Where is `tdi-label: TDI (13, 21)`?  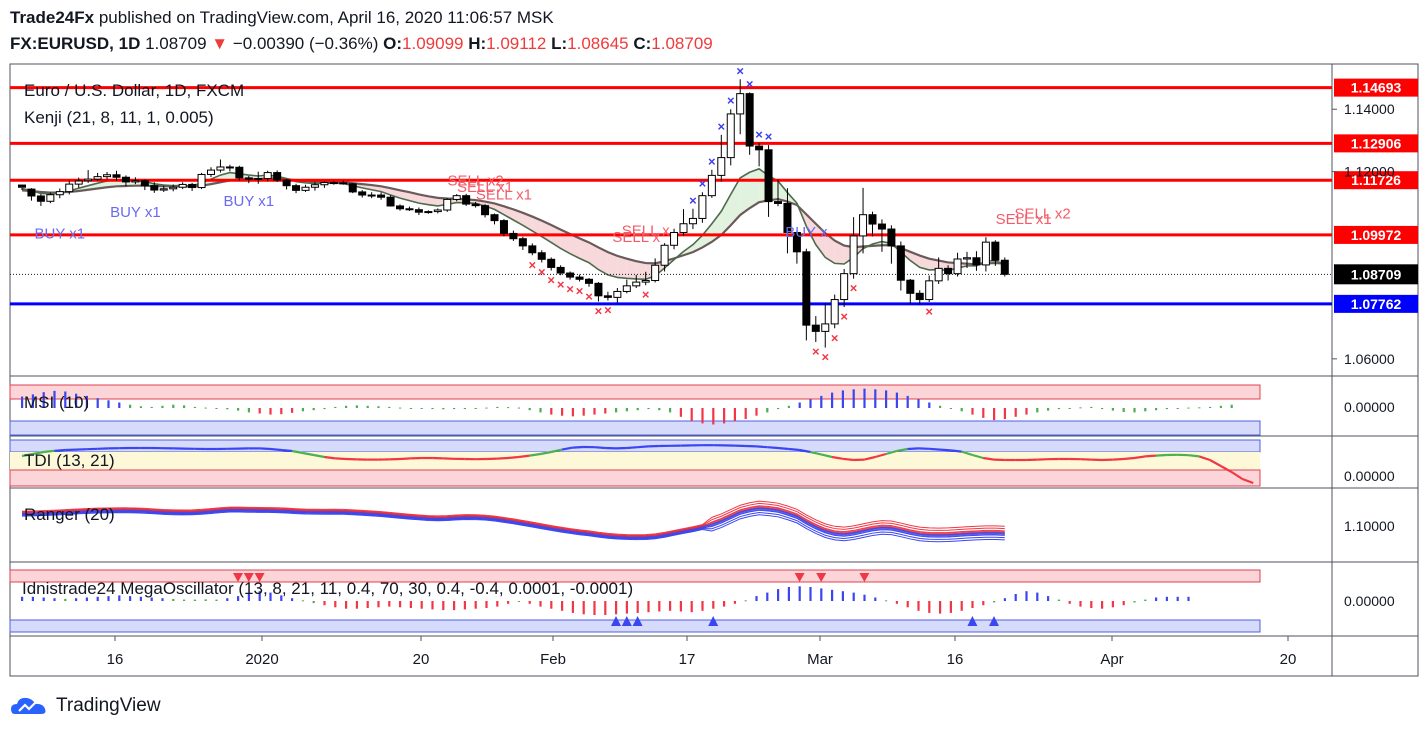 tdi-label: TDI (13, 21) is located at coordinates (69, 460).